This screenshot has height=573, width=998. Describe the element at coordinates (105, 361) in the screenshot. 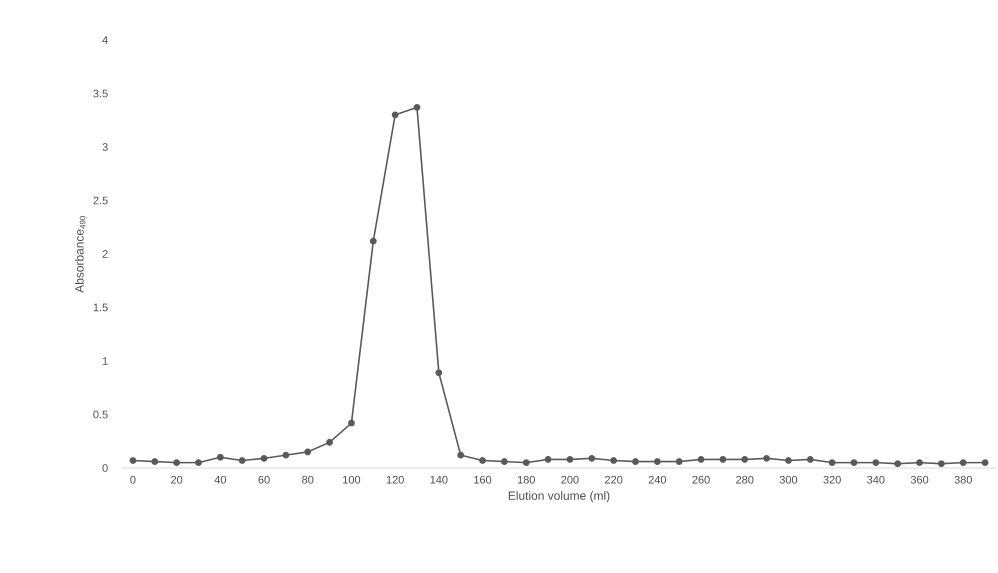

I see `y-tick-label: 1` at that location.